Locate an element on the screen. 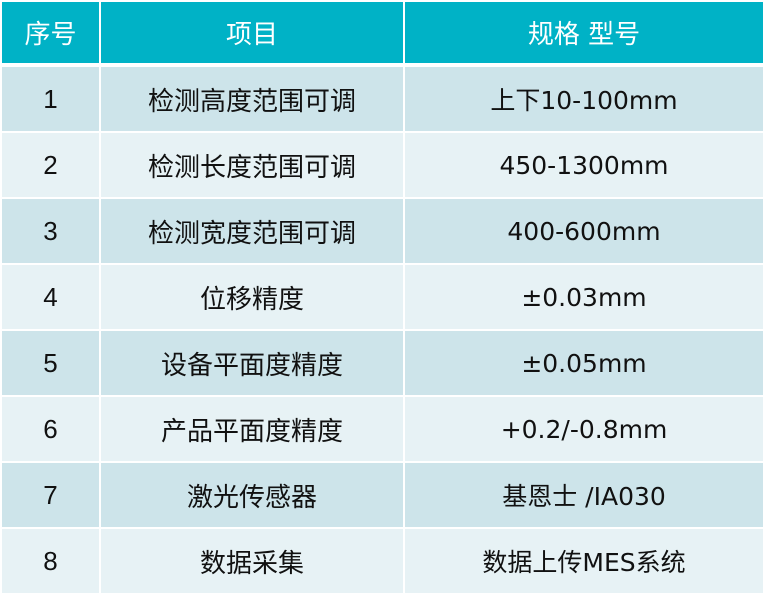 The image size is (763, 610). header-spec: 规格 型号 is located at coordinates (583, 33).